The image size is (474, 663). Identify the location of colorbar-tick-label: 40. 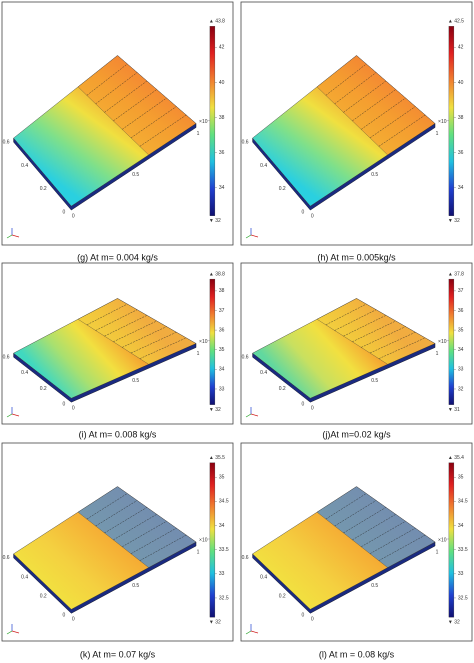
(461, 83).